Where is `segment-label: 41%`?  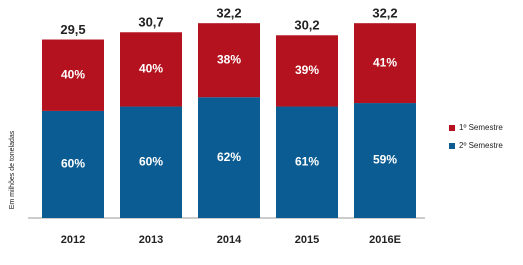 segment-label: 41% is located at coordinates (385, 62).